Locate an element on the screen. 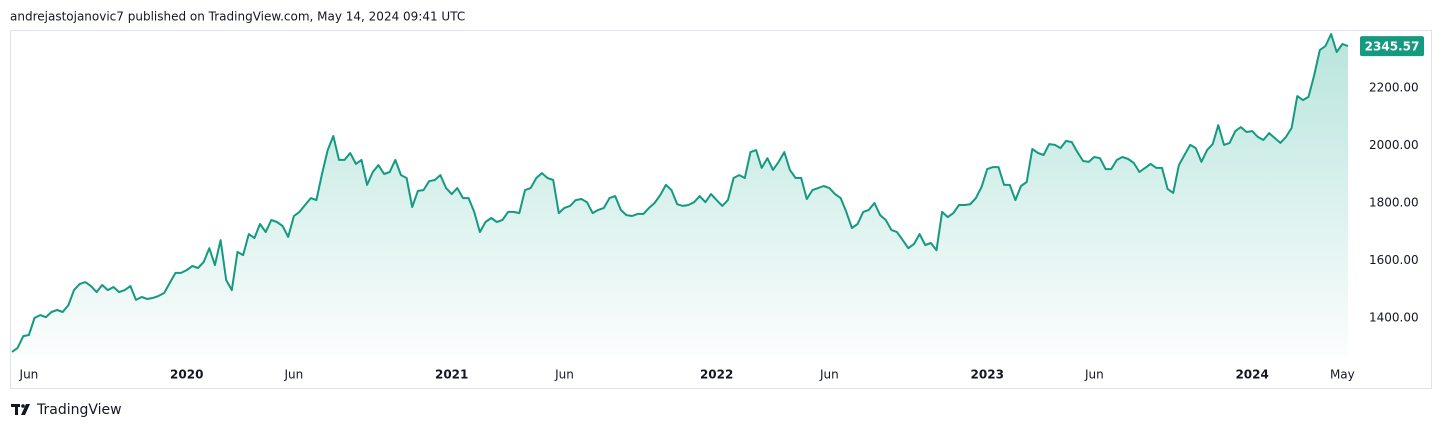 The width and height of the screenshot is (1442, 429). price-tag is located at coordinates (1392, 46).